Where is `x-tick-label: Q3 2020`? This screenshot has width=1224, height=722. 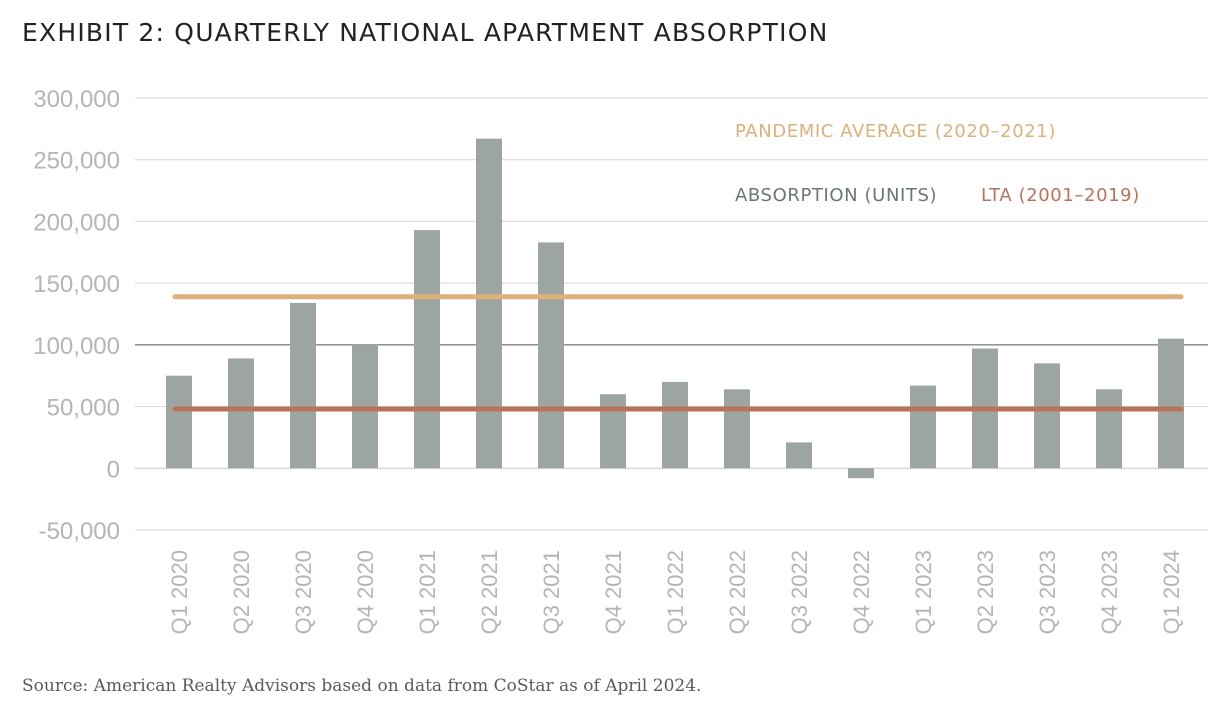
x-tick-label: Q3 2020 is located at coordinates (303, 592).